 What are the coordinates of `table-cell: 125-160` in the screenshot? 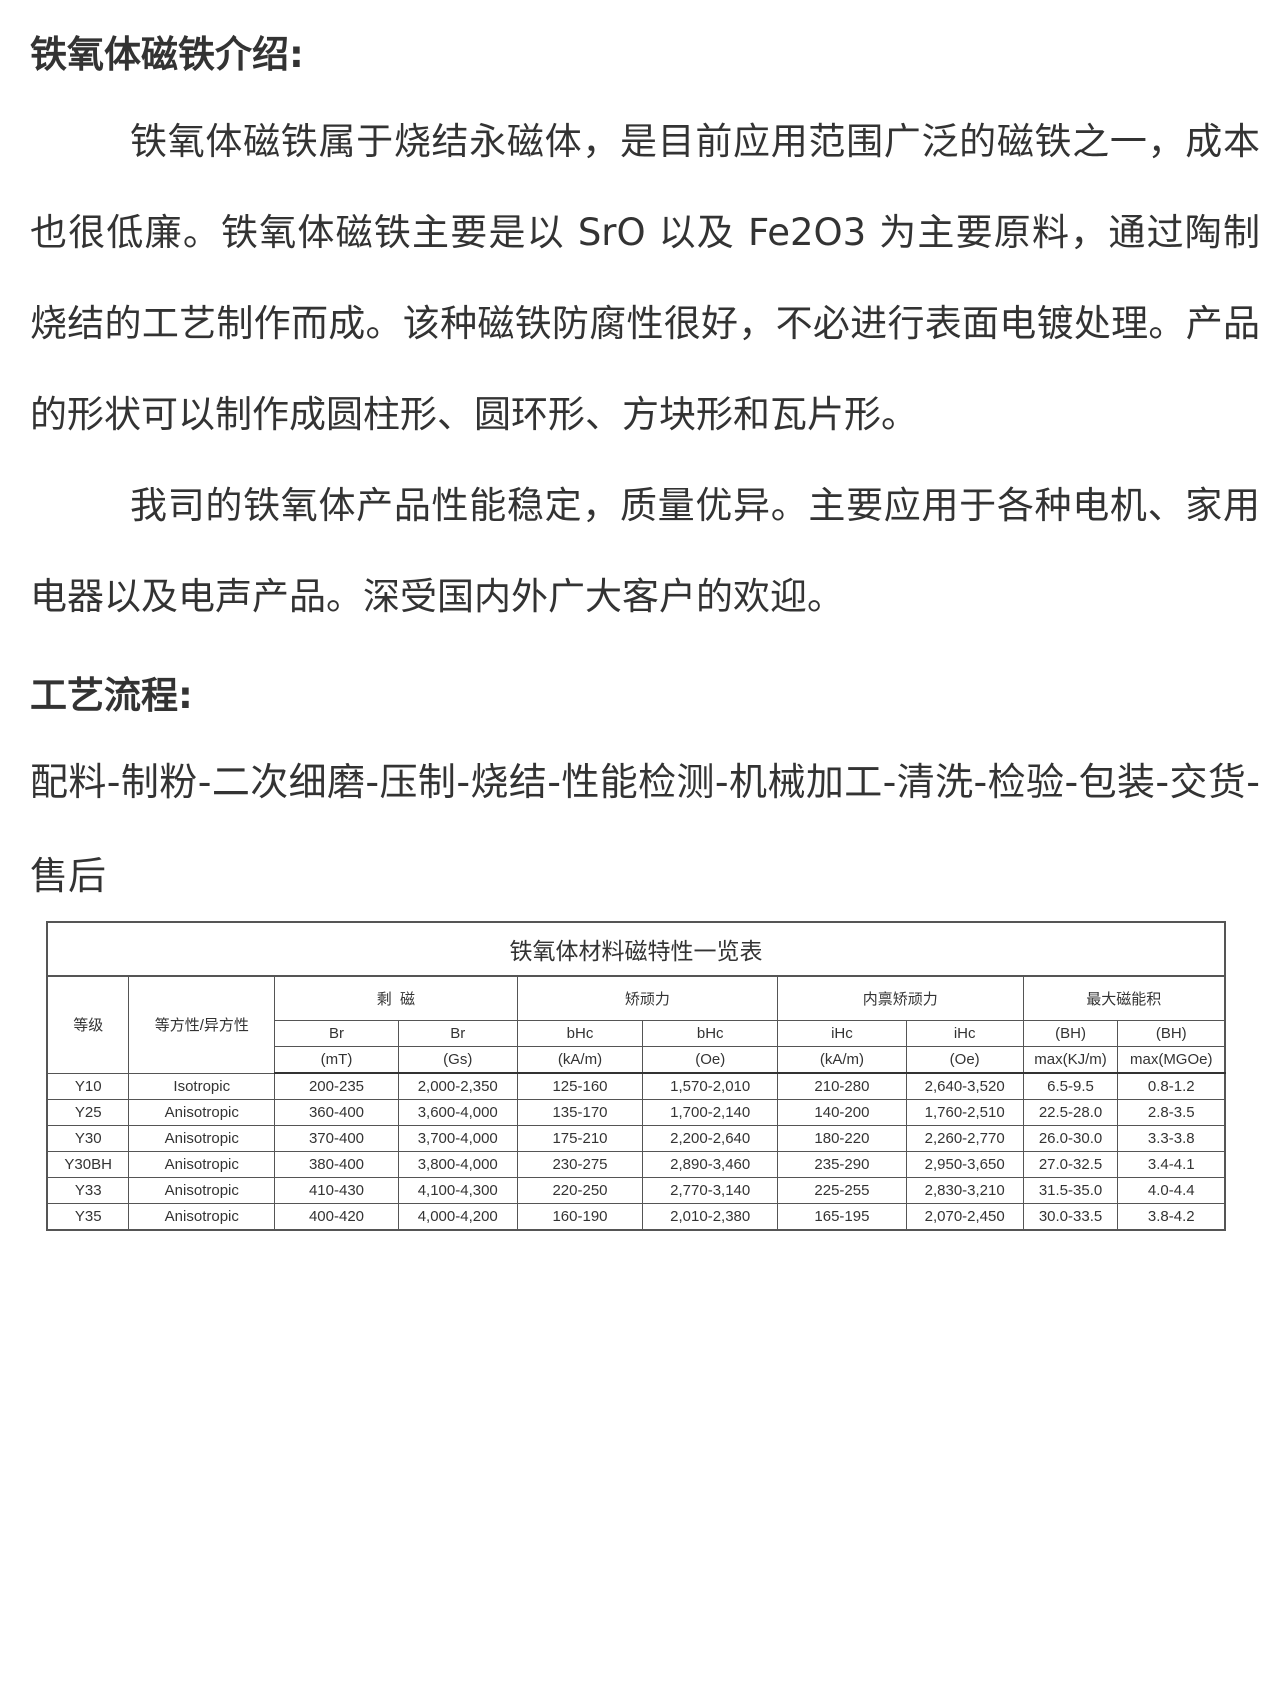 It's located at (580, 1086).